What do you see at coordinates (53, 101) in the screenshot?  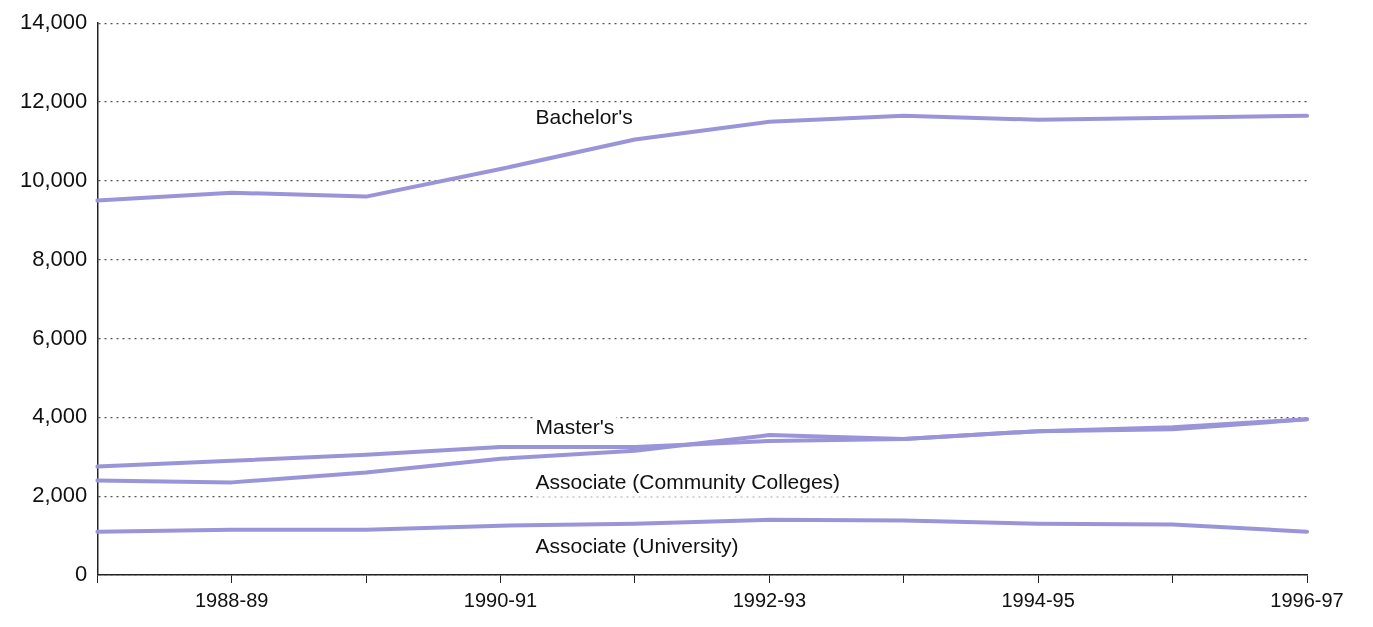 I see `y-tick-label: 12,000` at bounding box center [53, 101].